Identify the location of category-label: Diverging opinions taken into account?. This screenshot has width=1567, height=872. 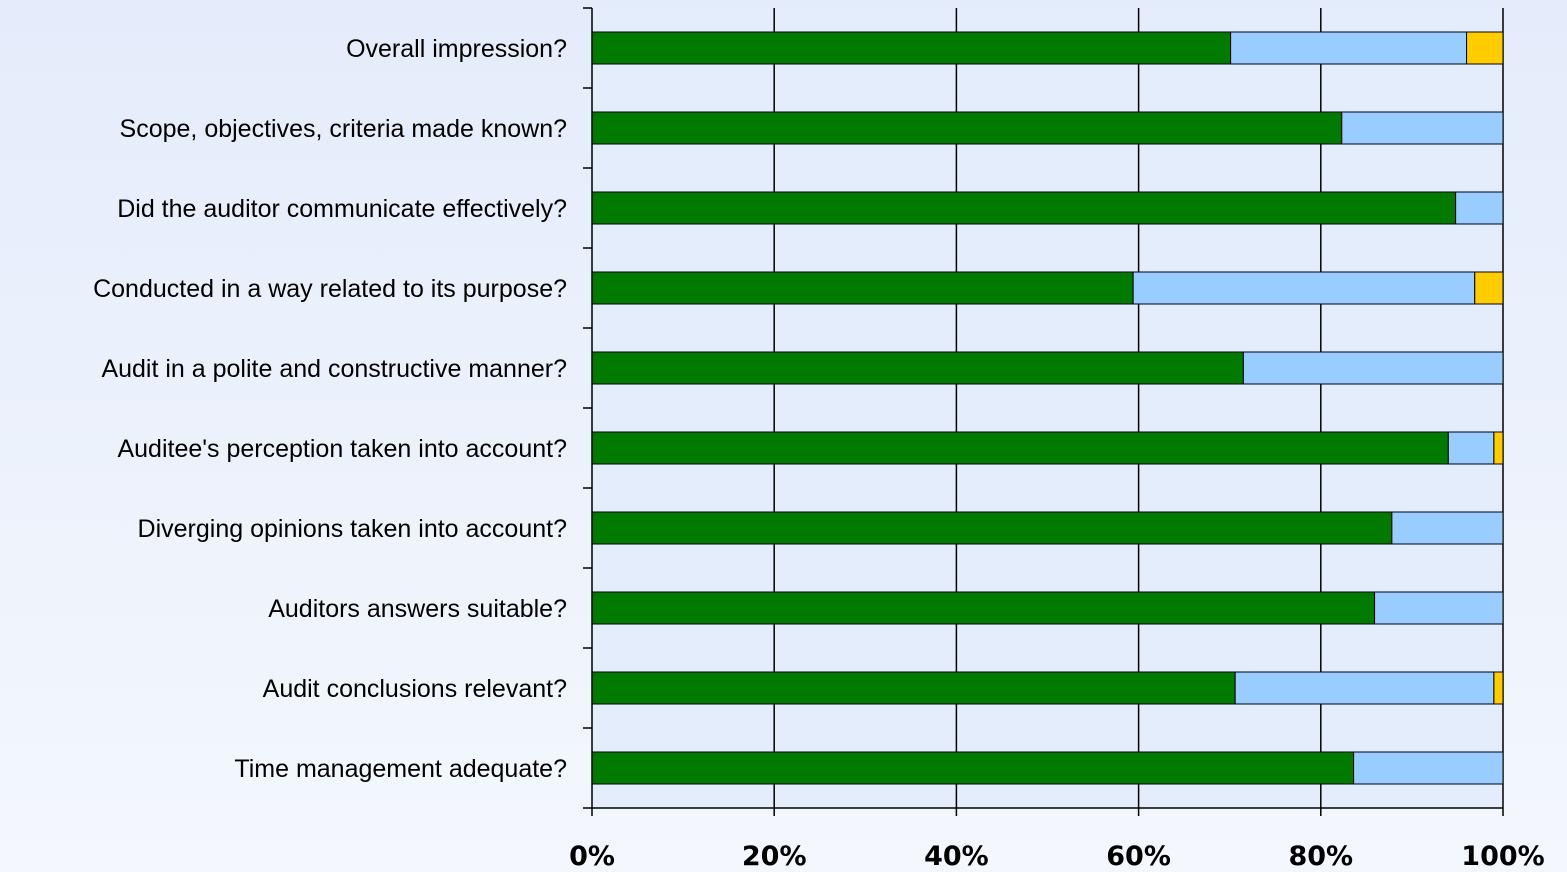
(352, 529).